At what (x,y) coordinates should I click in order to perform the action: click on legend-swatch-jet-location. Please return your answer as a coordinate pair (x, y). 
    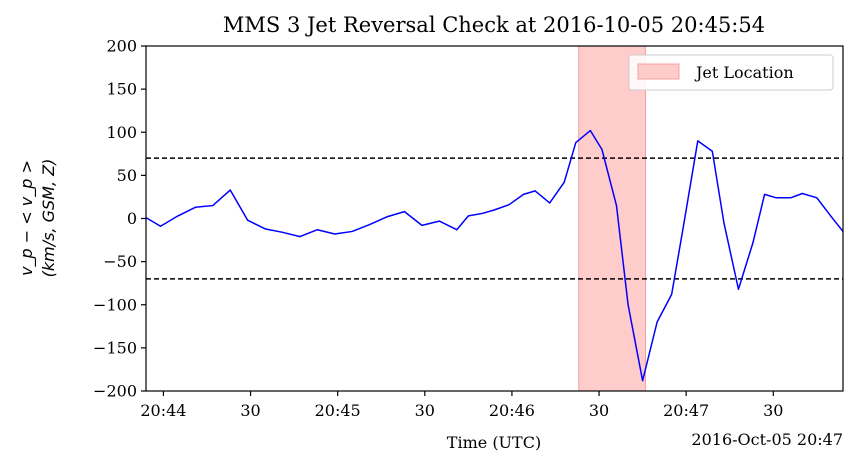
    Looking at the image, I should click on (658, 71).